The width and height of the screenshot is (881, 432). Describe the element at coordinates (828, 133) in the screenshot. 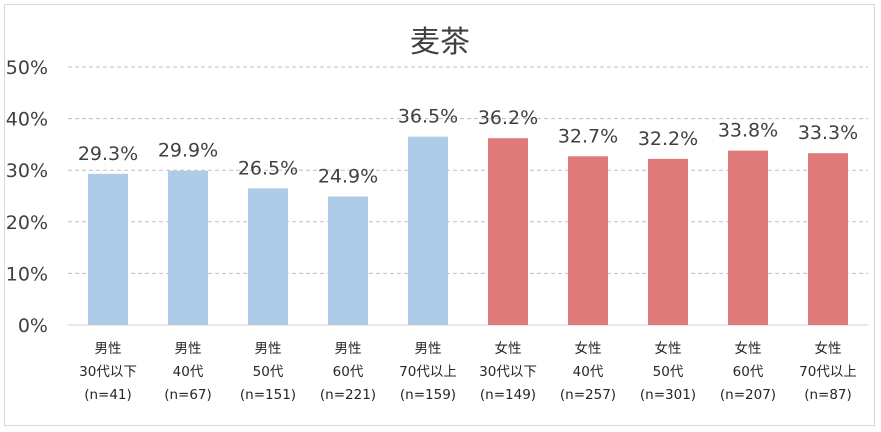

I see `data-label: 33.3%` at that location.